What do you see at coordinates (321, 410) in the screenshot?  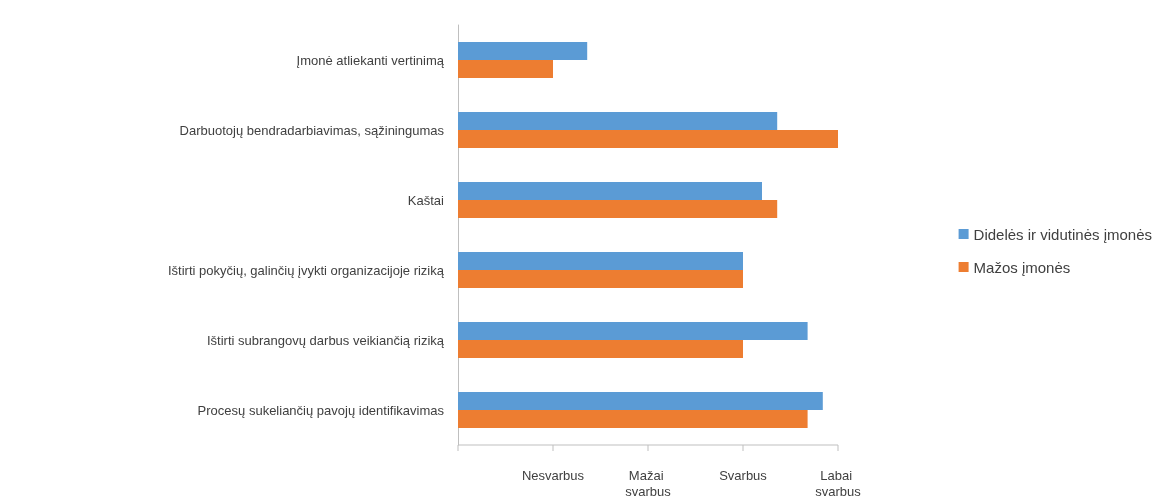 I see `y-tick-label: Procesų sukeliančių pavojų identifikavimas` at bounding box center [321, 410].